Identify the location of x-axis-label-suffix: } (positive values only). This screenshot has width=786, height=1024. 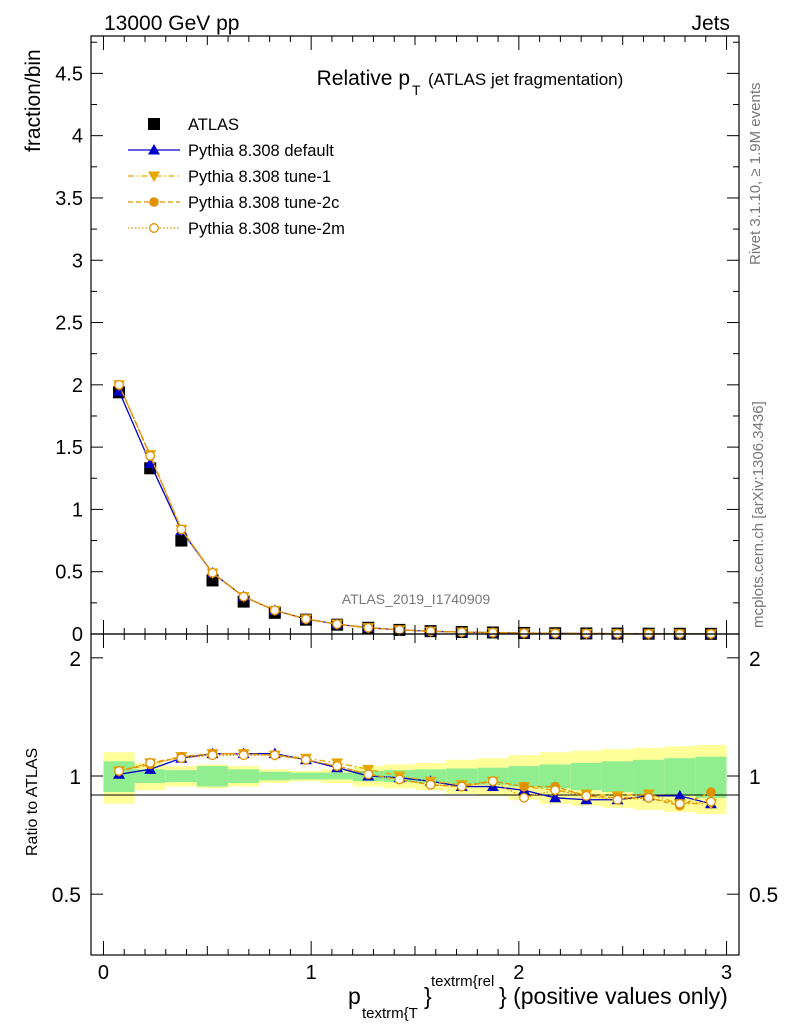
(613, 996).